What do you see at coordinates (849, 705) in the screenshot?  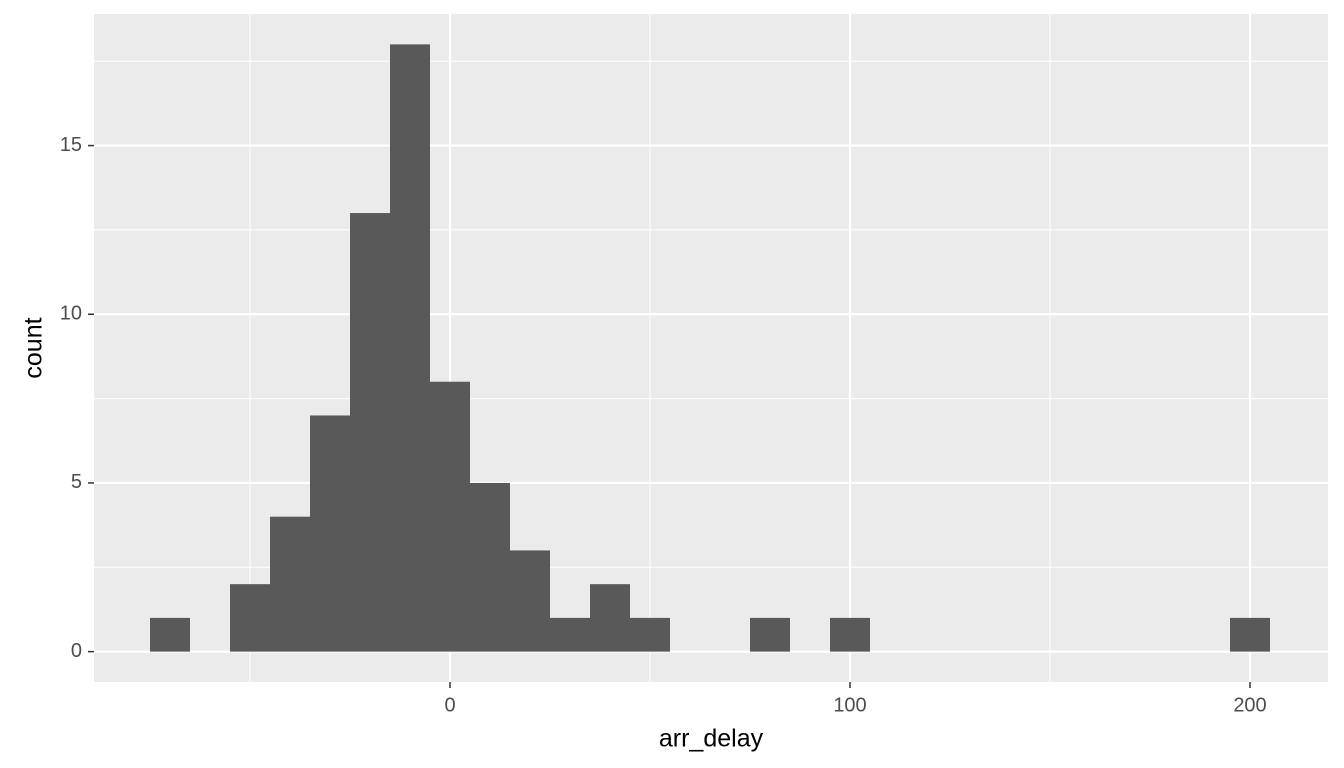 I see `x-tick-label: 100` at bounding box center [849, 705].